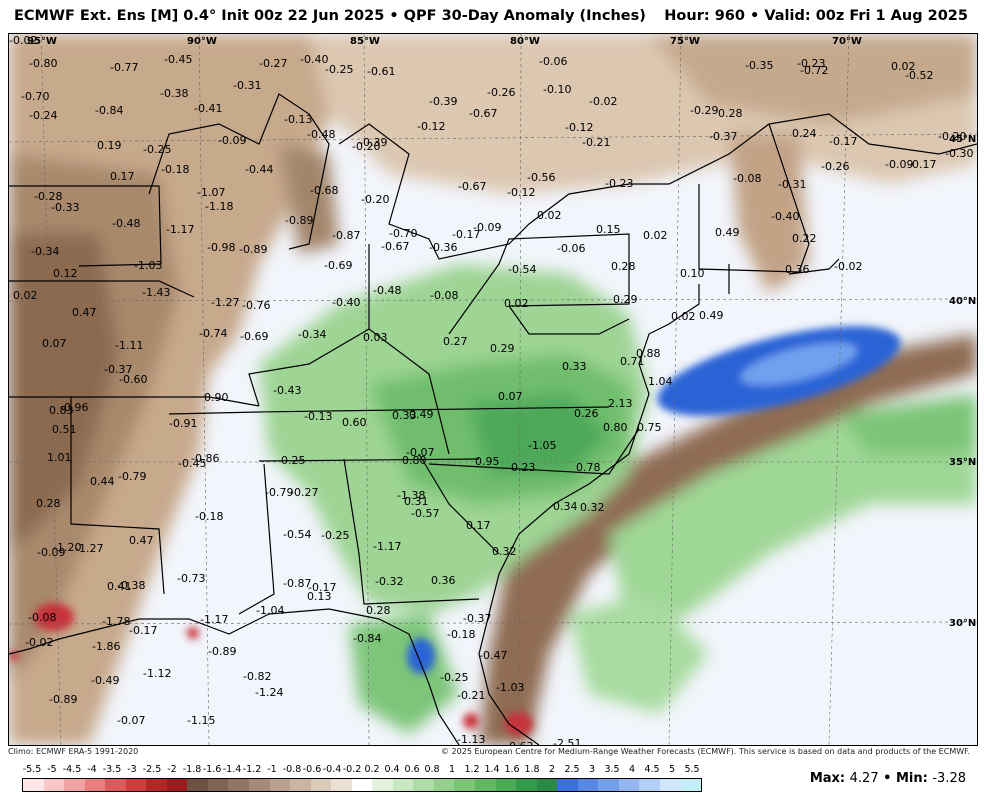  Describe the element at coordinates (843, 141) in the screenshot. I see `anomaly-value-label: -0.17` at that location.